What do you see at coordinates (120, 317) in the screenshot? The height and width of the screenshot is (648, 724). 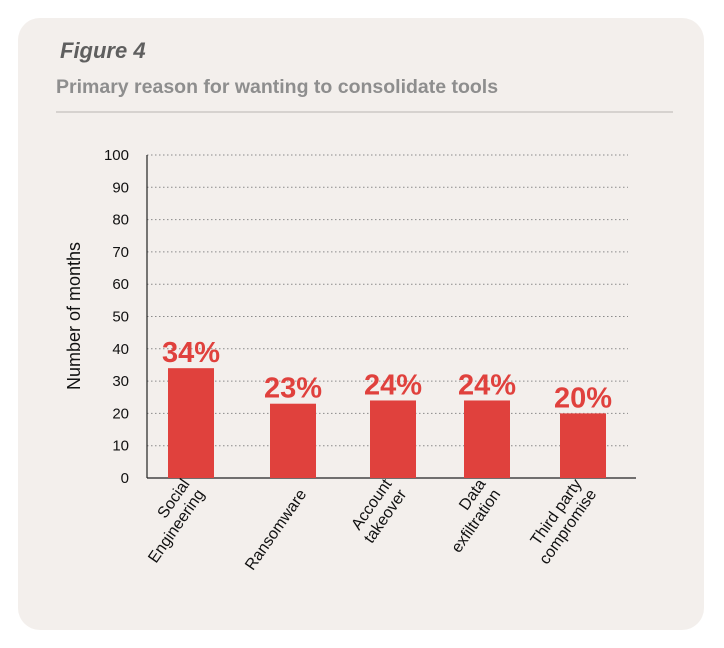 I see `y-tick-label: 50` at bounding box center [120, 317].